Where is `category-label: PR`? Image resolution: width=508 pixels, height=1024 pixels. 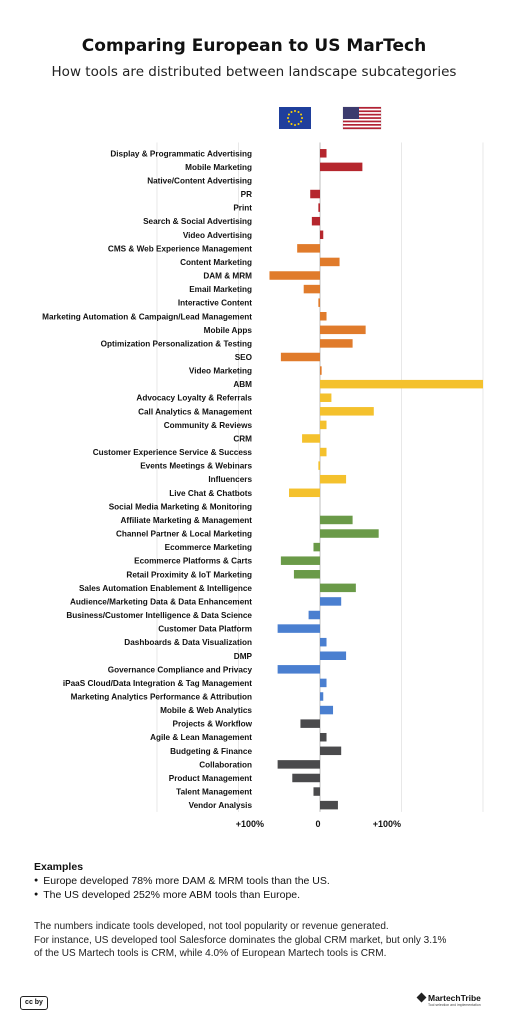
category-label: PR is located at coordinates (246, 194).